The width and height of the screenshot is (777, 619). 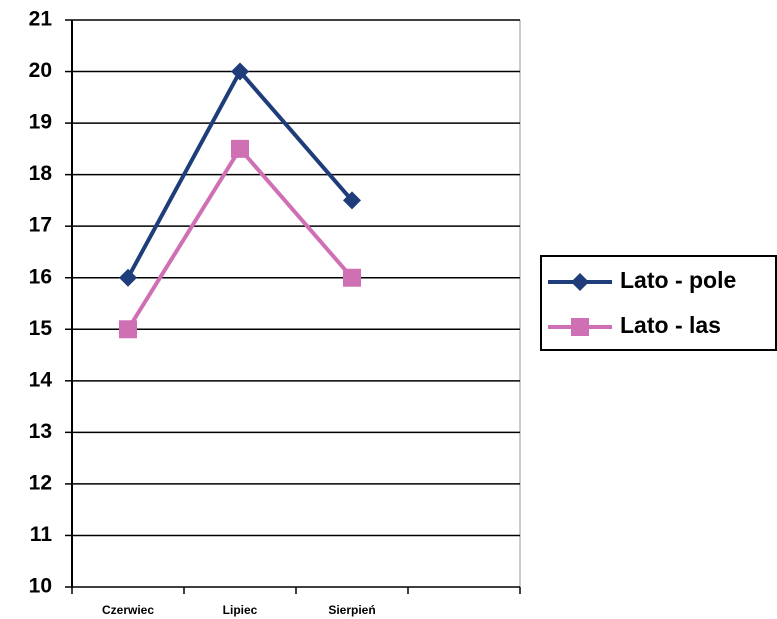 What do you see at coordinates (41, 19) in the screenshot?
I see `y-tick-label: 21` at bounding box center [41, 19].